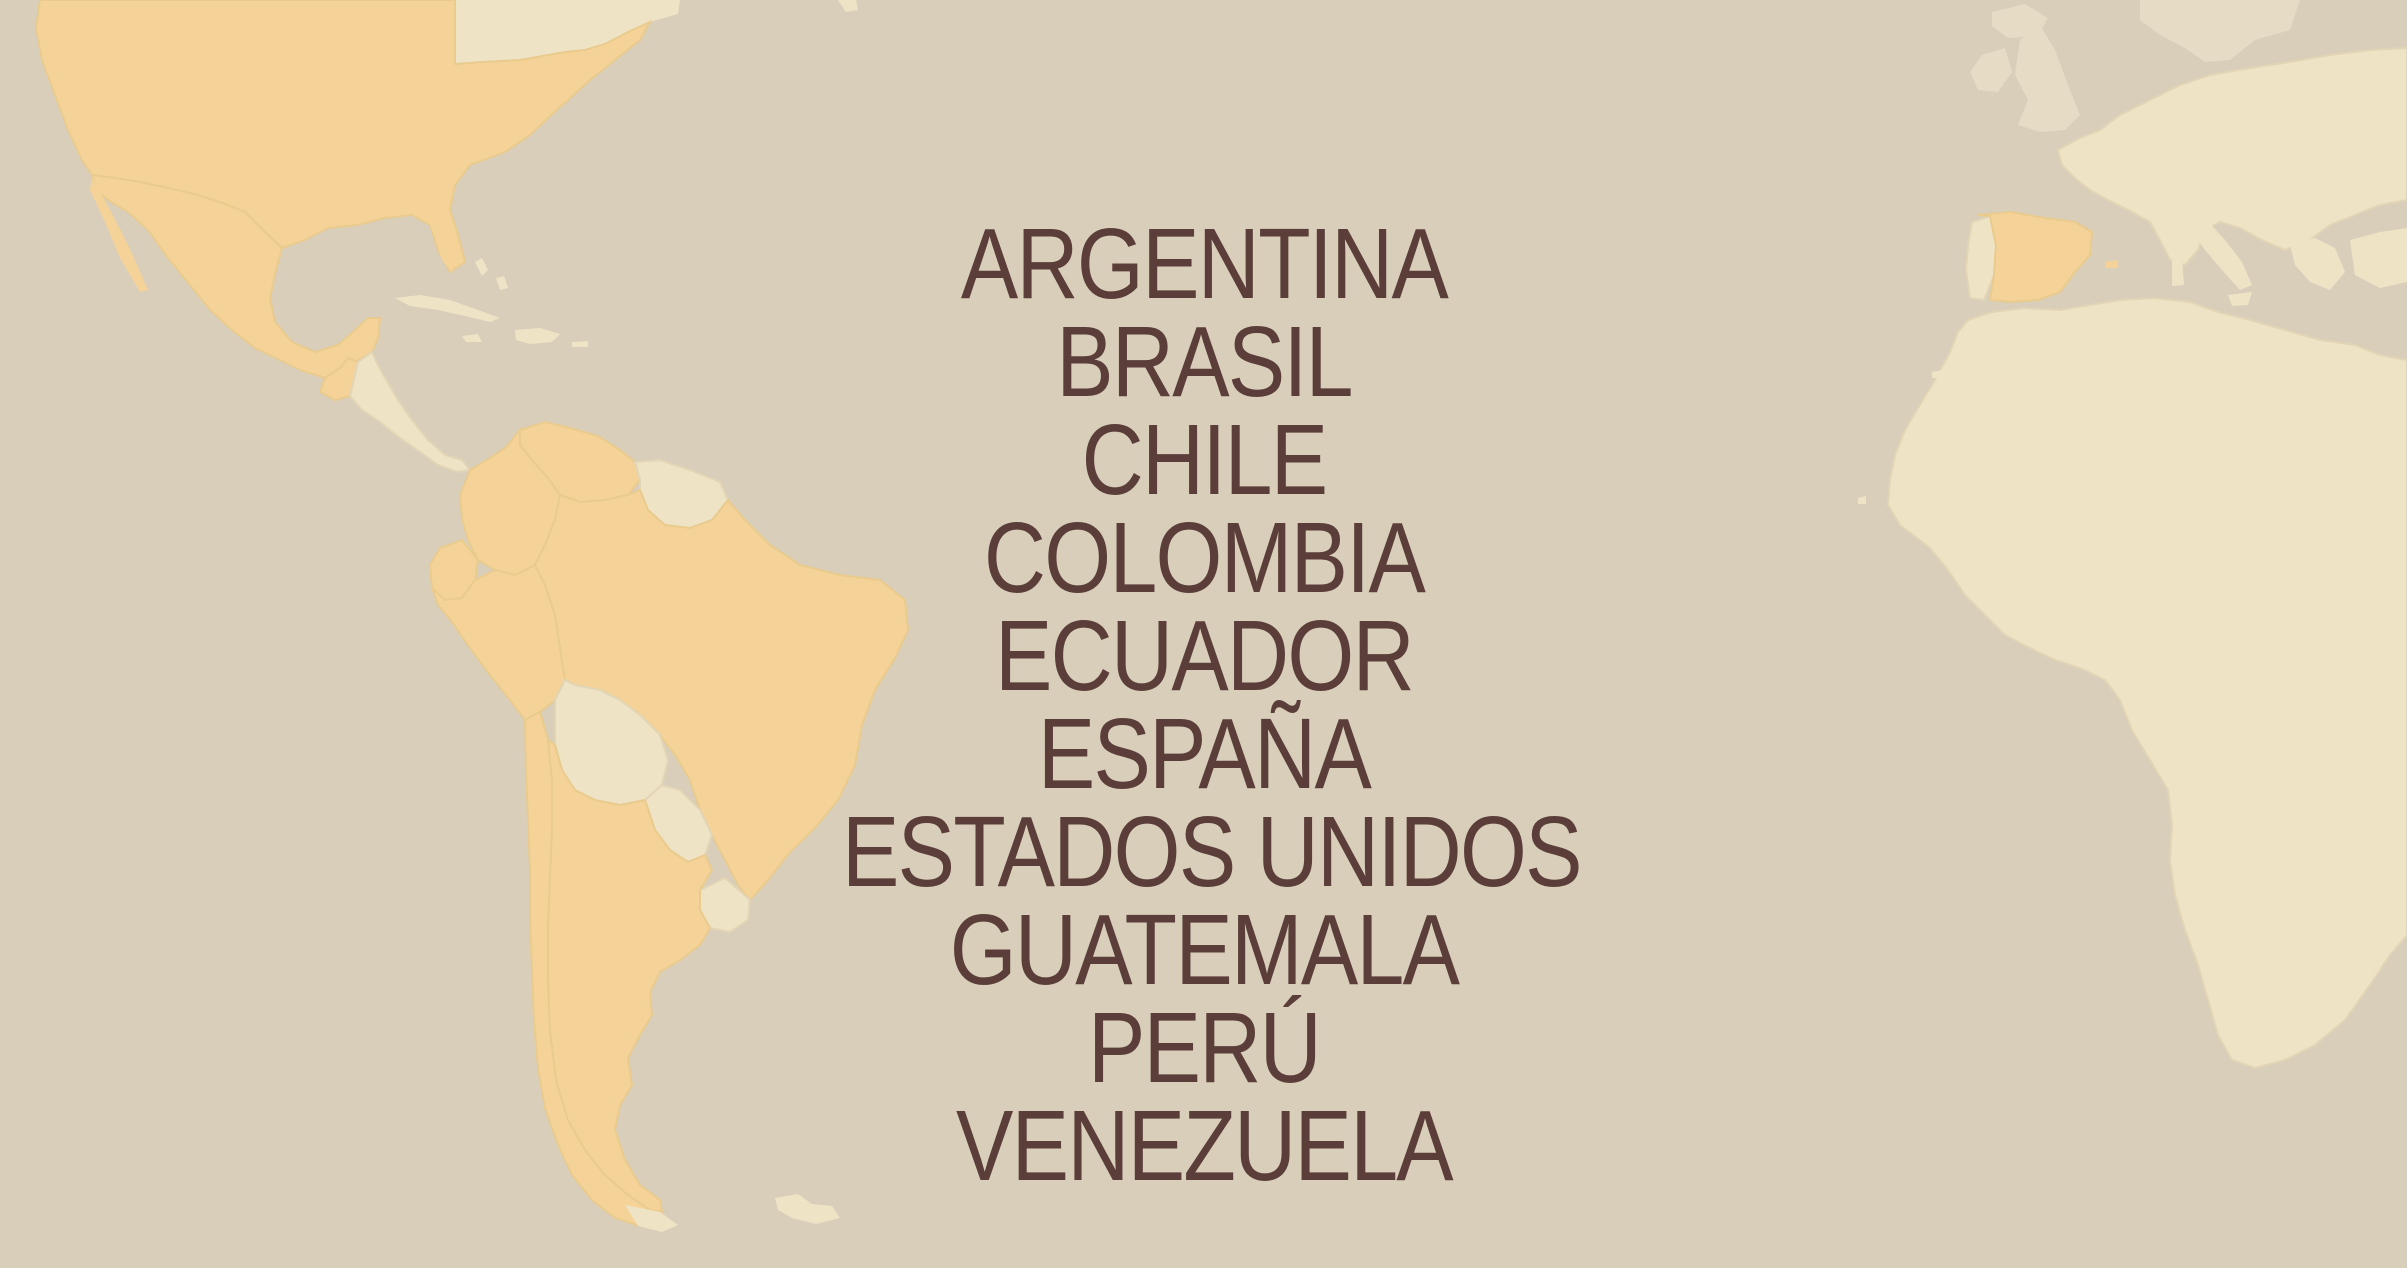 The height and width of the screenshot is (1268, 2407). What do you see at coordinates (1862, 500) in the screenshot?
I see `cape-verde` at bounding box center [1862, 500].